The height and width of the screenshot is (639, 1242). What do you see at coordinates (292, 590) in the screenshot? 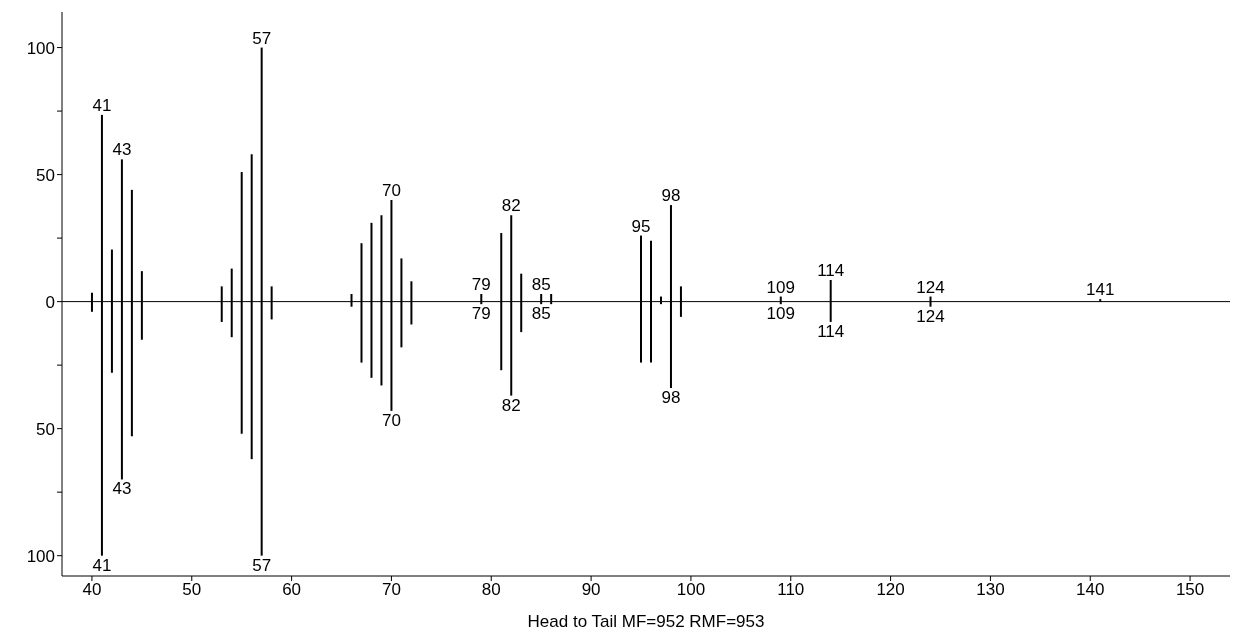
I see `x-tick-label: 60` at bounding box center [292, 590].